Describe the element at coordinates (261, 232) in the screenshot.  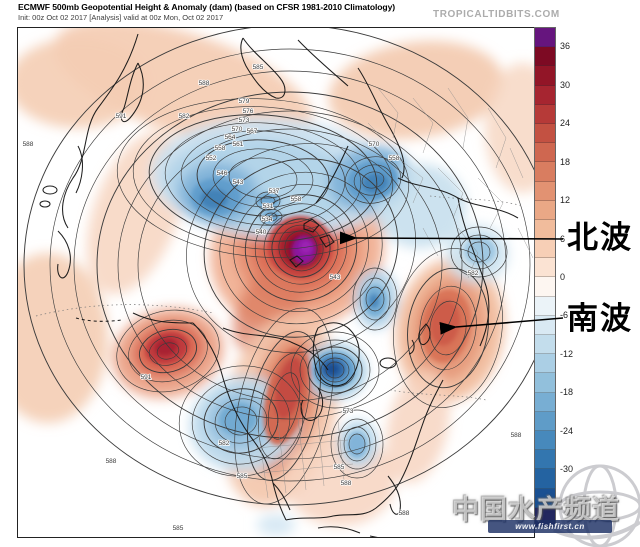
I see `contour-label: 540` at that location.